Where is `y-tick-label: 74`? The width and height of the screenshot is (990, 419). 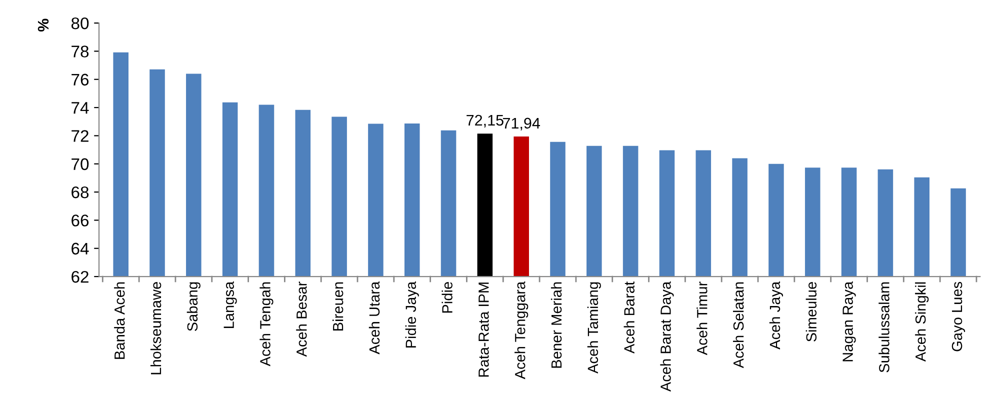 y-tick-label: 74 is located at coordinates (80, 108).